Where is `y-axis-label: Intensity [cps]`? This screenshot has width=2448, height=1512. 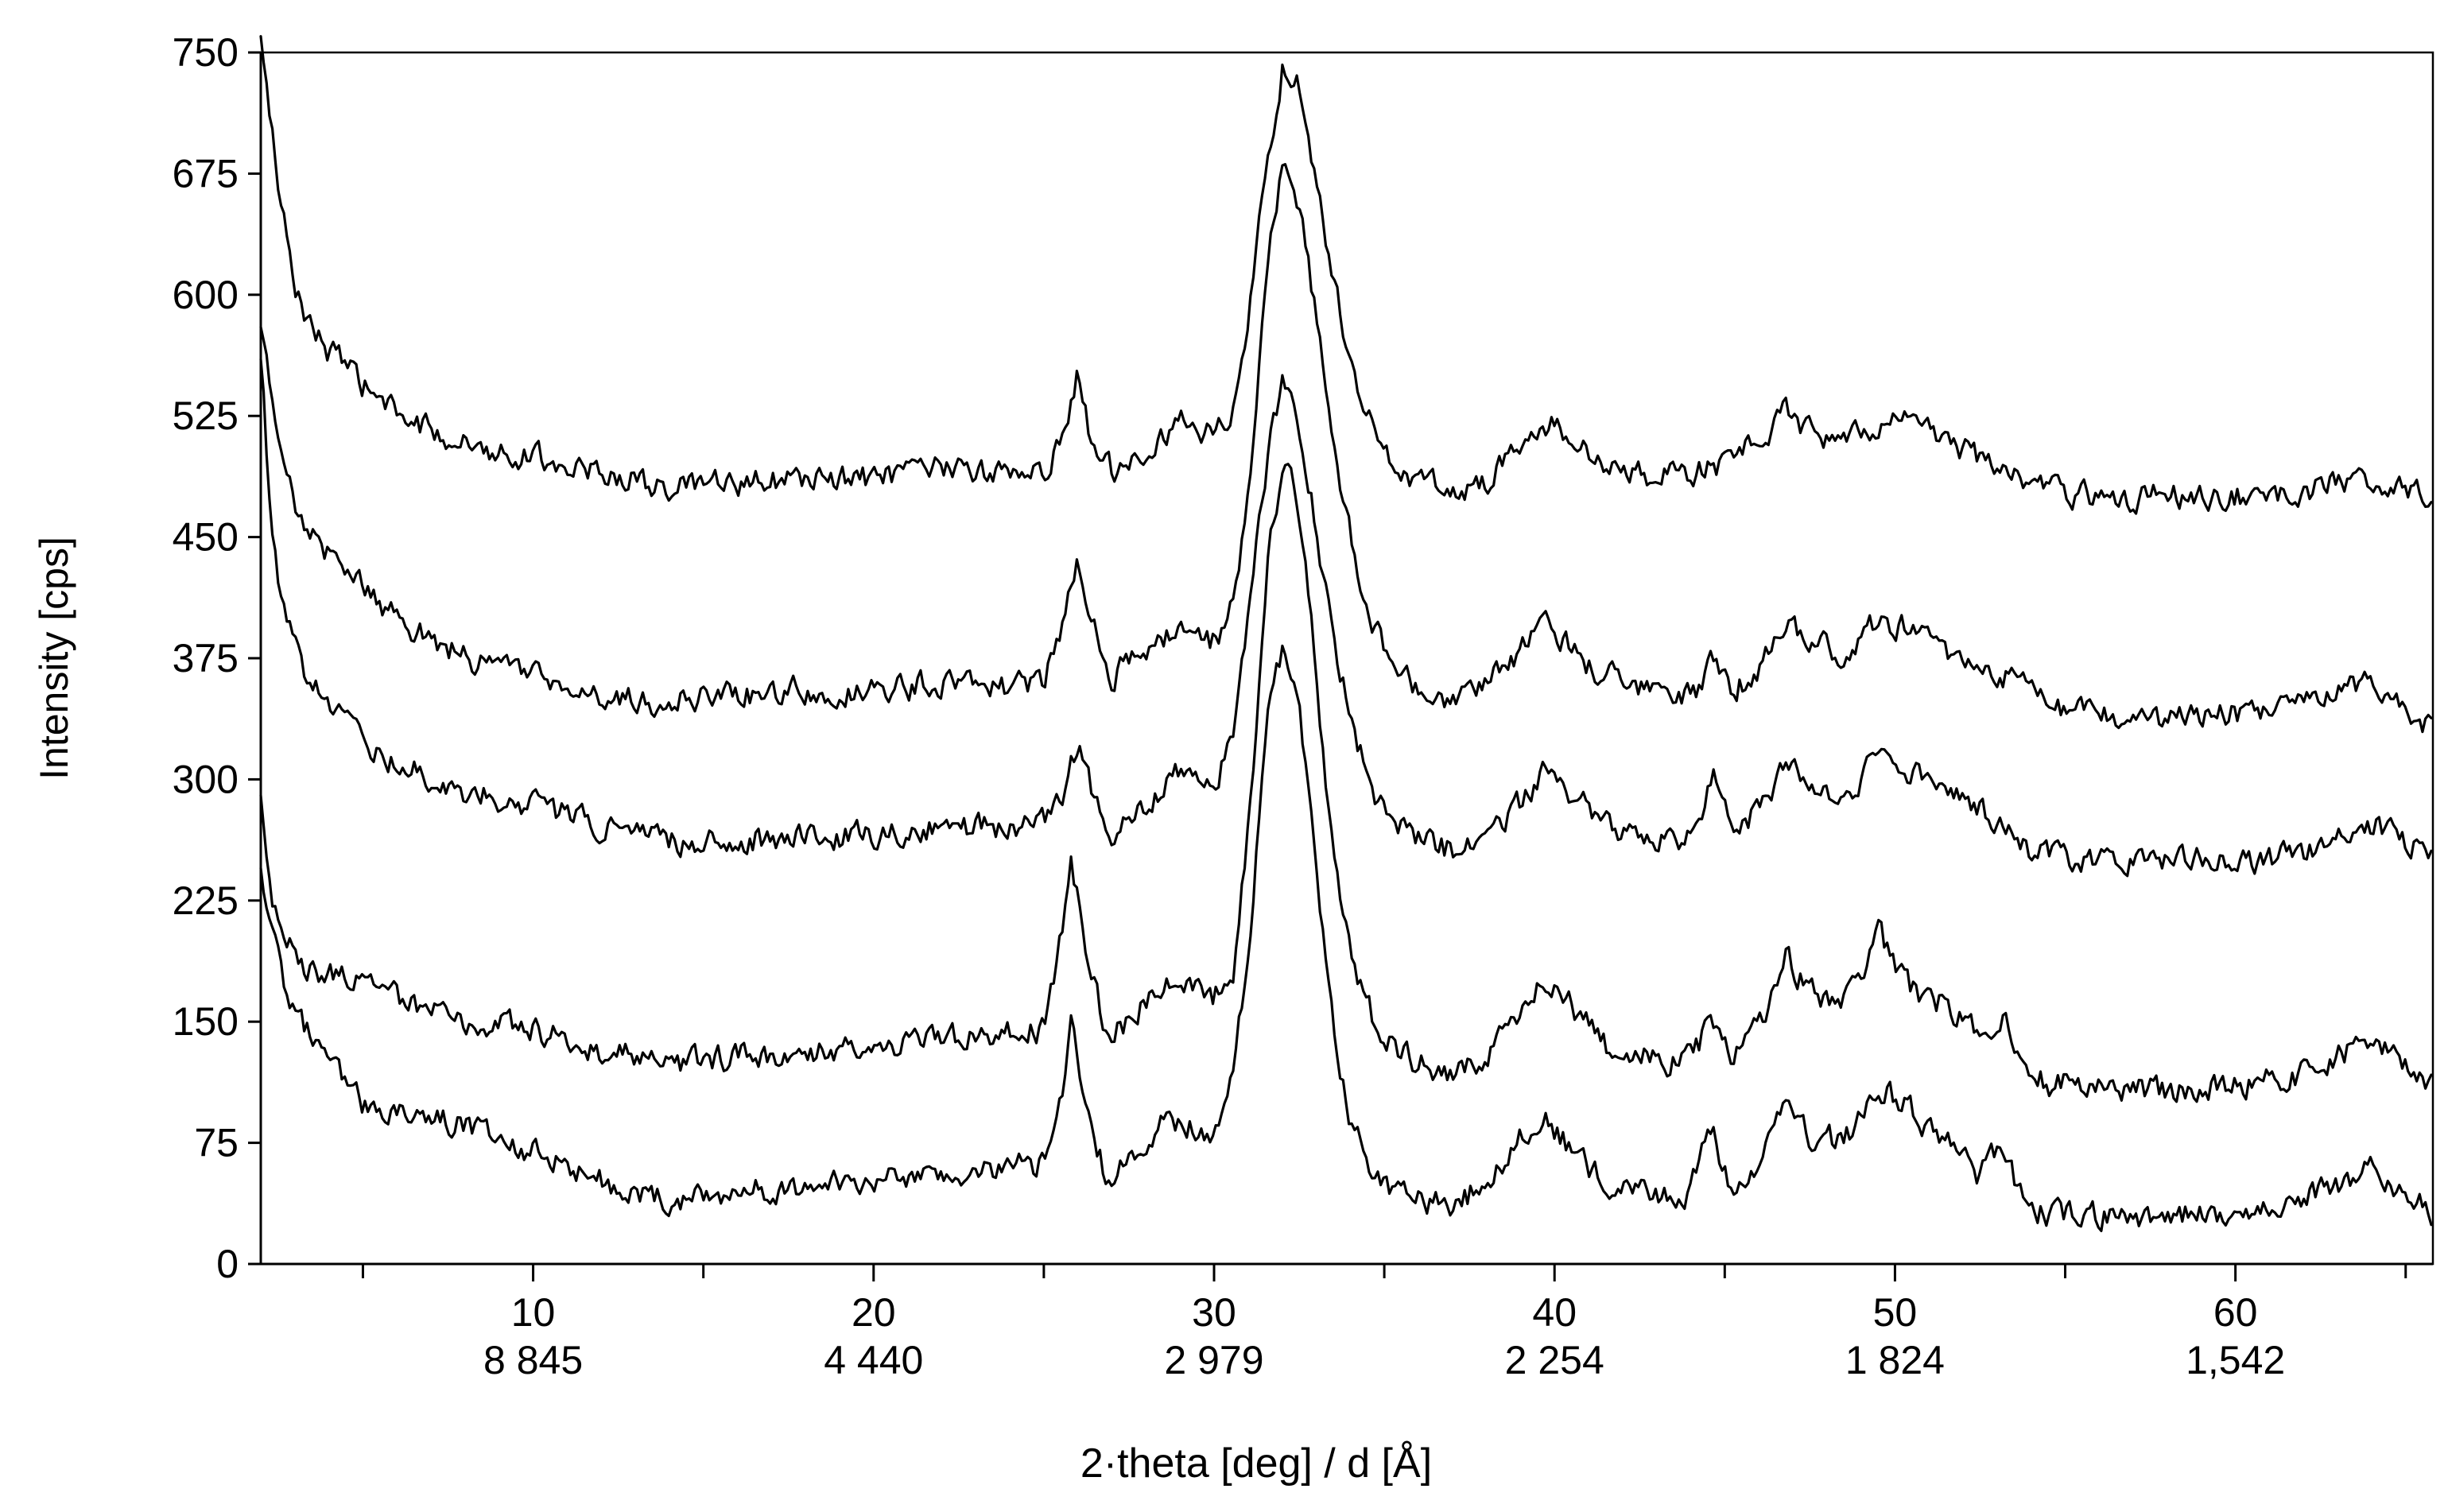
y-axis-label: Intensity [cps] is located at coordinates (54, 658).